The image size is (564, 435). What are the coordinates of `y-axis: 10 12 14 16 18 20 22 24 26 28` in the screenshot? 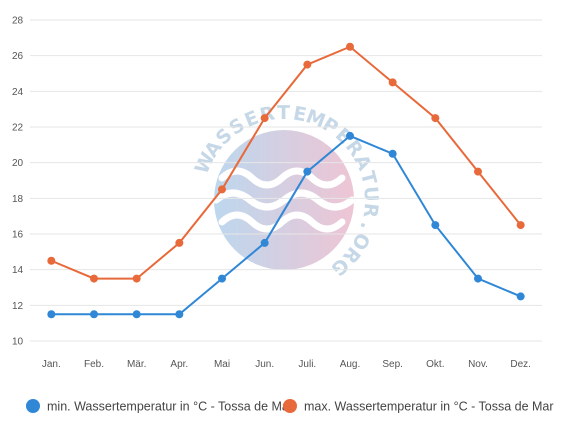 It's located at (18, 182).